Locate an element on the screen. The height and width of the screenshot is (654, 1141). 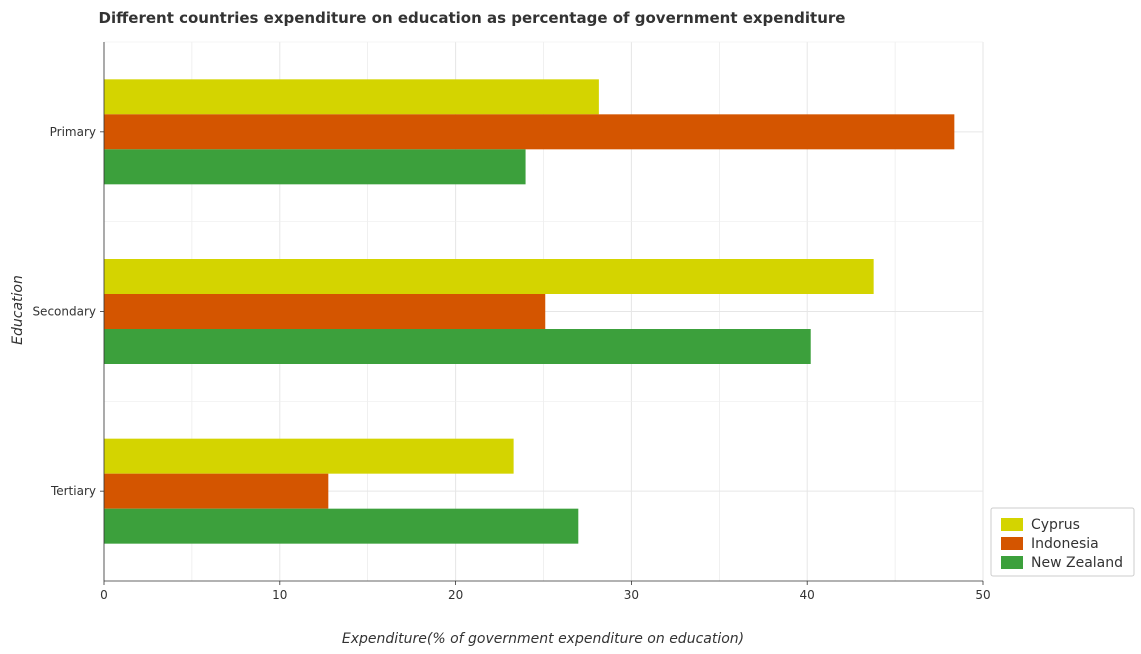
legend-swatch-indonesia is located at coordinates (1012, 543).